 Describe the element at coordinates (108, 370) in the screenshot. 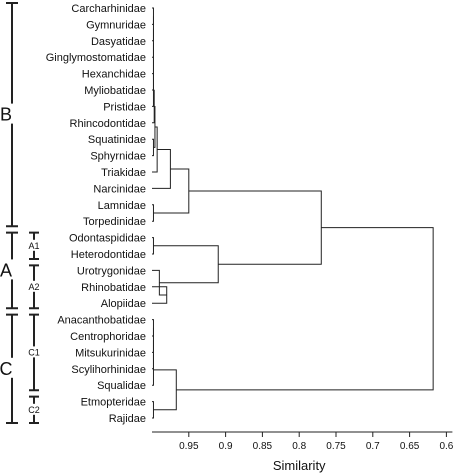

I see `leaf-label: Scylihorhinidae` at that location.